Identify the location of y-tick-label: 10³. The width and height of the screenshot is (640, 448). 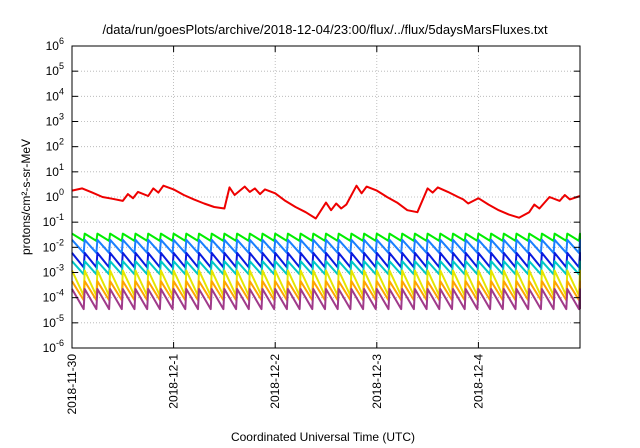
(55, 120).